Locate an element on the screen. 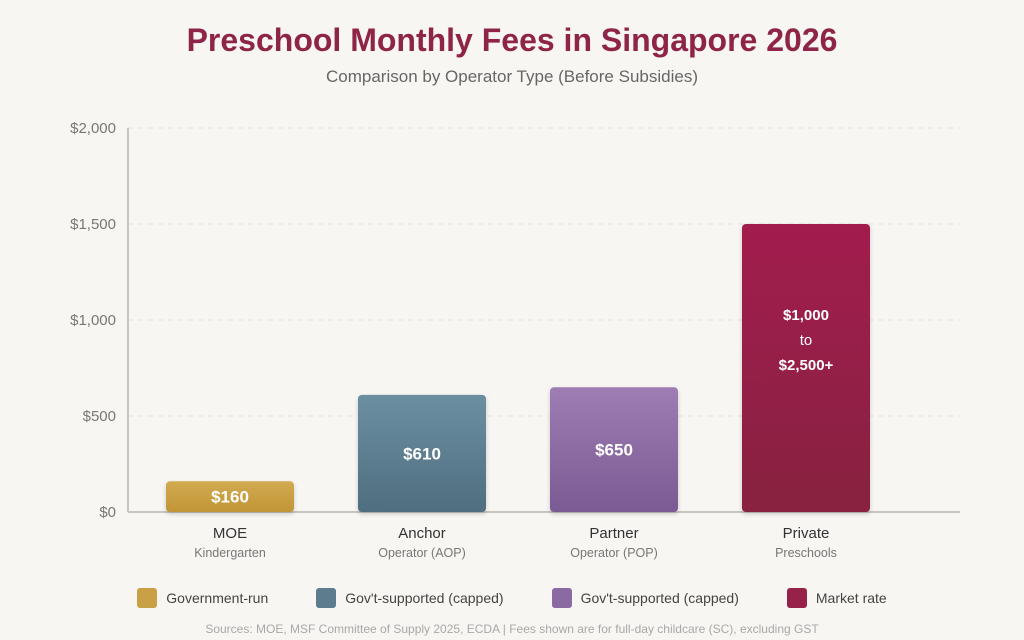  legend-item: Market rate is located at coordinates (836, 598).